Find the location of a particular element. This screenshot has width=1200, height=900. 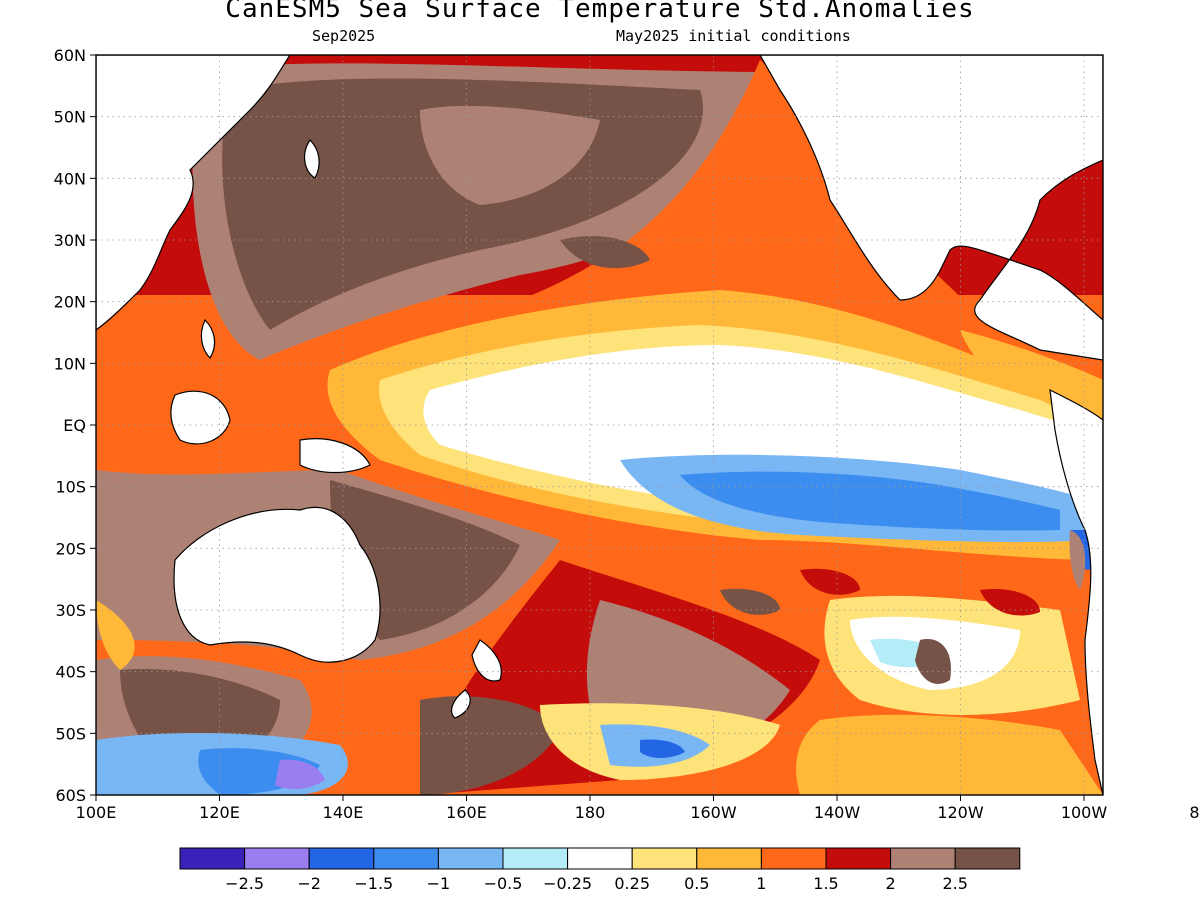

new-guinea-land is located at coordinates (335, 456).